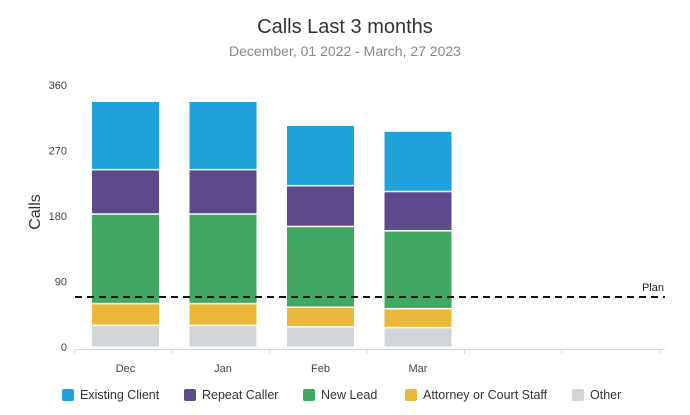 Image resolution: width=690 pixels, height=415 pixels. What do you see at coordinates (485, 395) in the screenshot?
I see `legend-label: Attorney or Court Staff` at bounding box center [485, 395].